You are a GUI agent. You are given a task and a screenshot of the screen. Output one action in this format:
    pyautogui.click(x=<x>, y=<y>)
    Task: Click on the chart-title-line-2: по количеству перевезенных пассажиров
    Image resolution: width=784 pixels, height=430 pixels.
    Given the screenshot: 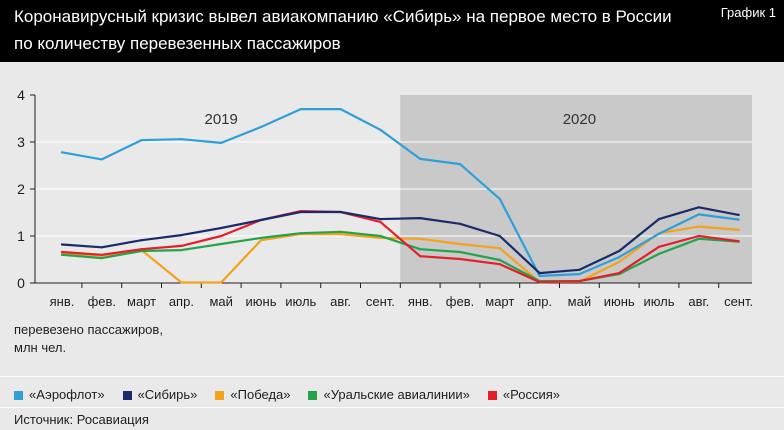 What is the action you would take?
    pyautogui.click(x=177, y=43)
    